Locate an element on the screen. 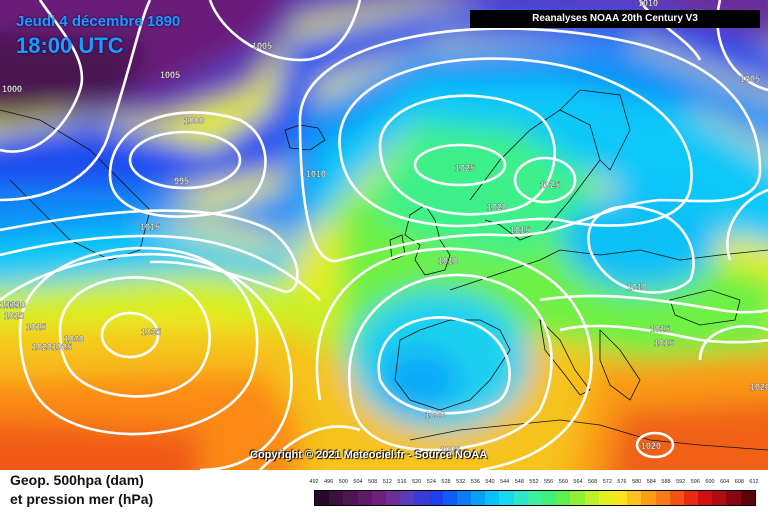  color-scale-label: 512 is located at coordinates (387, 482).